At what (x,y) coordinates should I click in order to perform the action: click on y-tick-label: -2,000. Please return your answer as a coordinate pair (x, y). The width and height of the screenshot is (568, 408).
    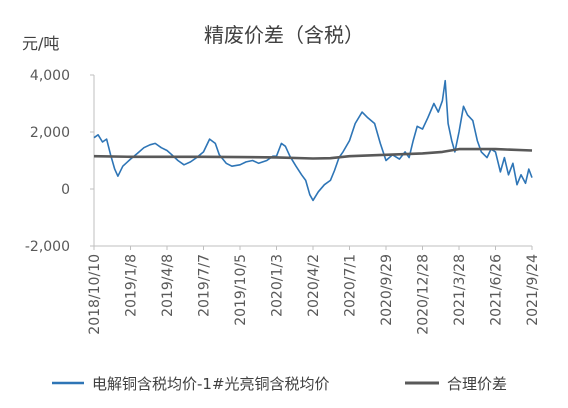
    Looking at the image, I should click on (47, 247).